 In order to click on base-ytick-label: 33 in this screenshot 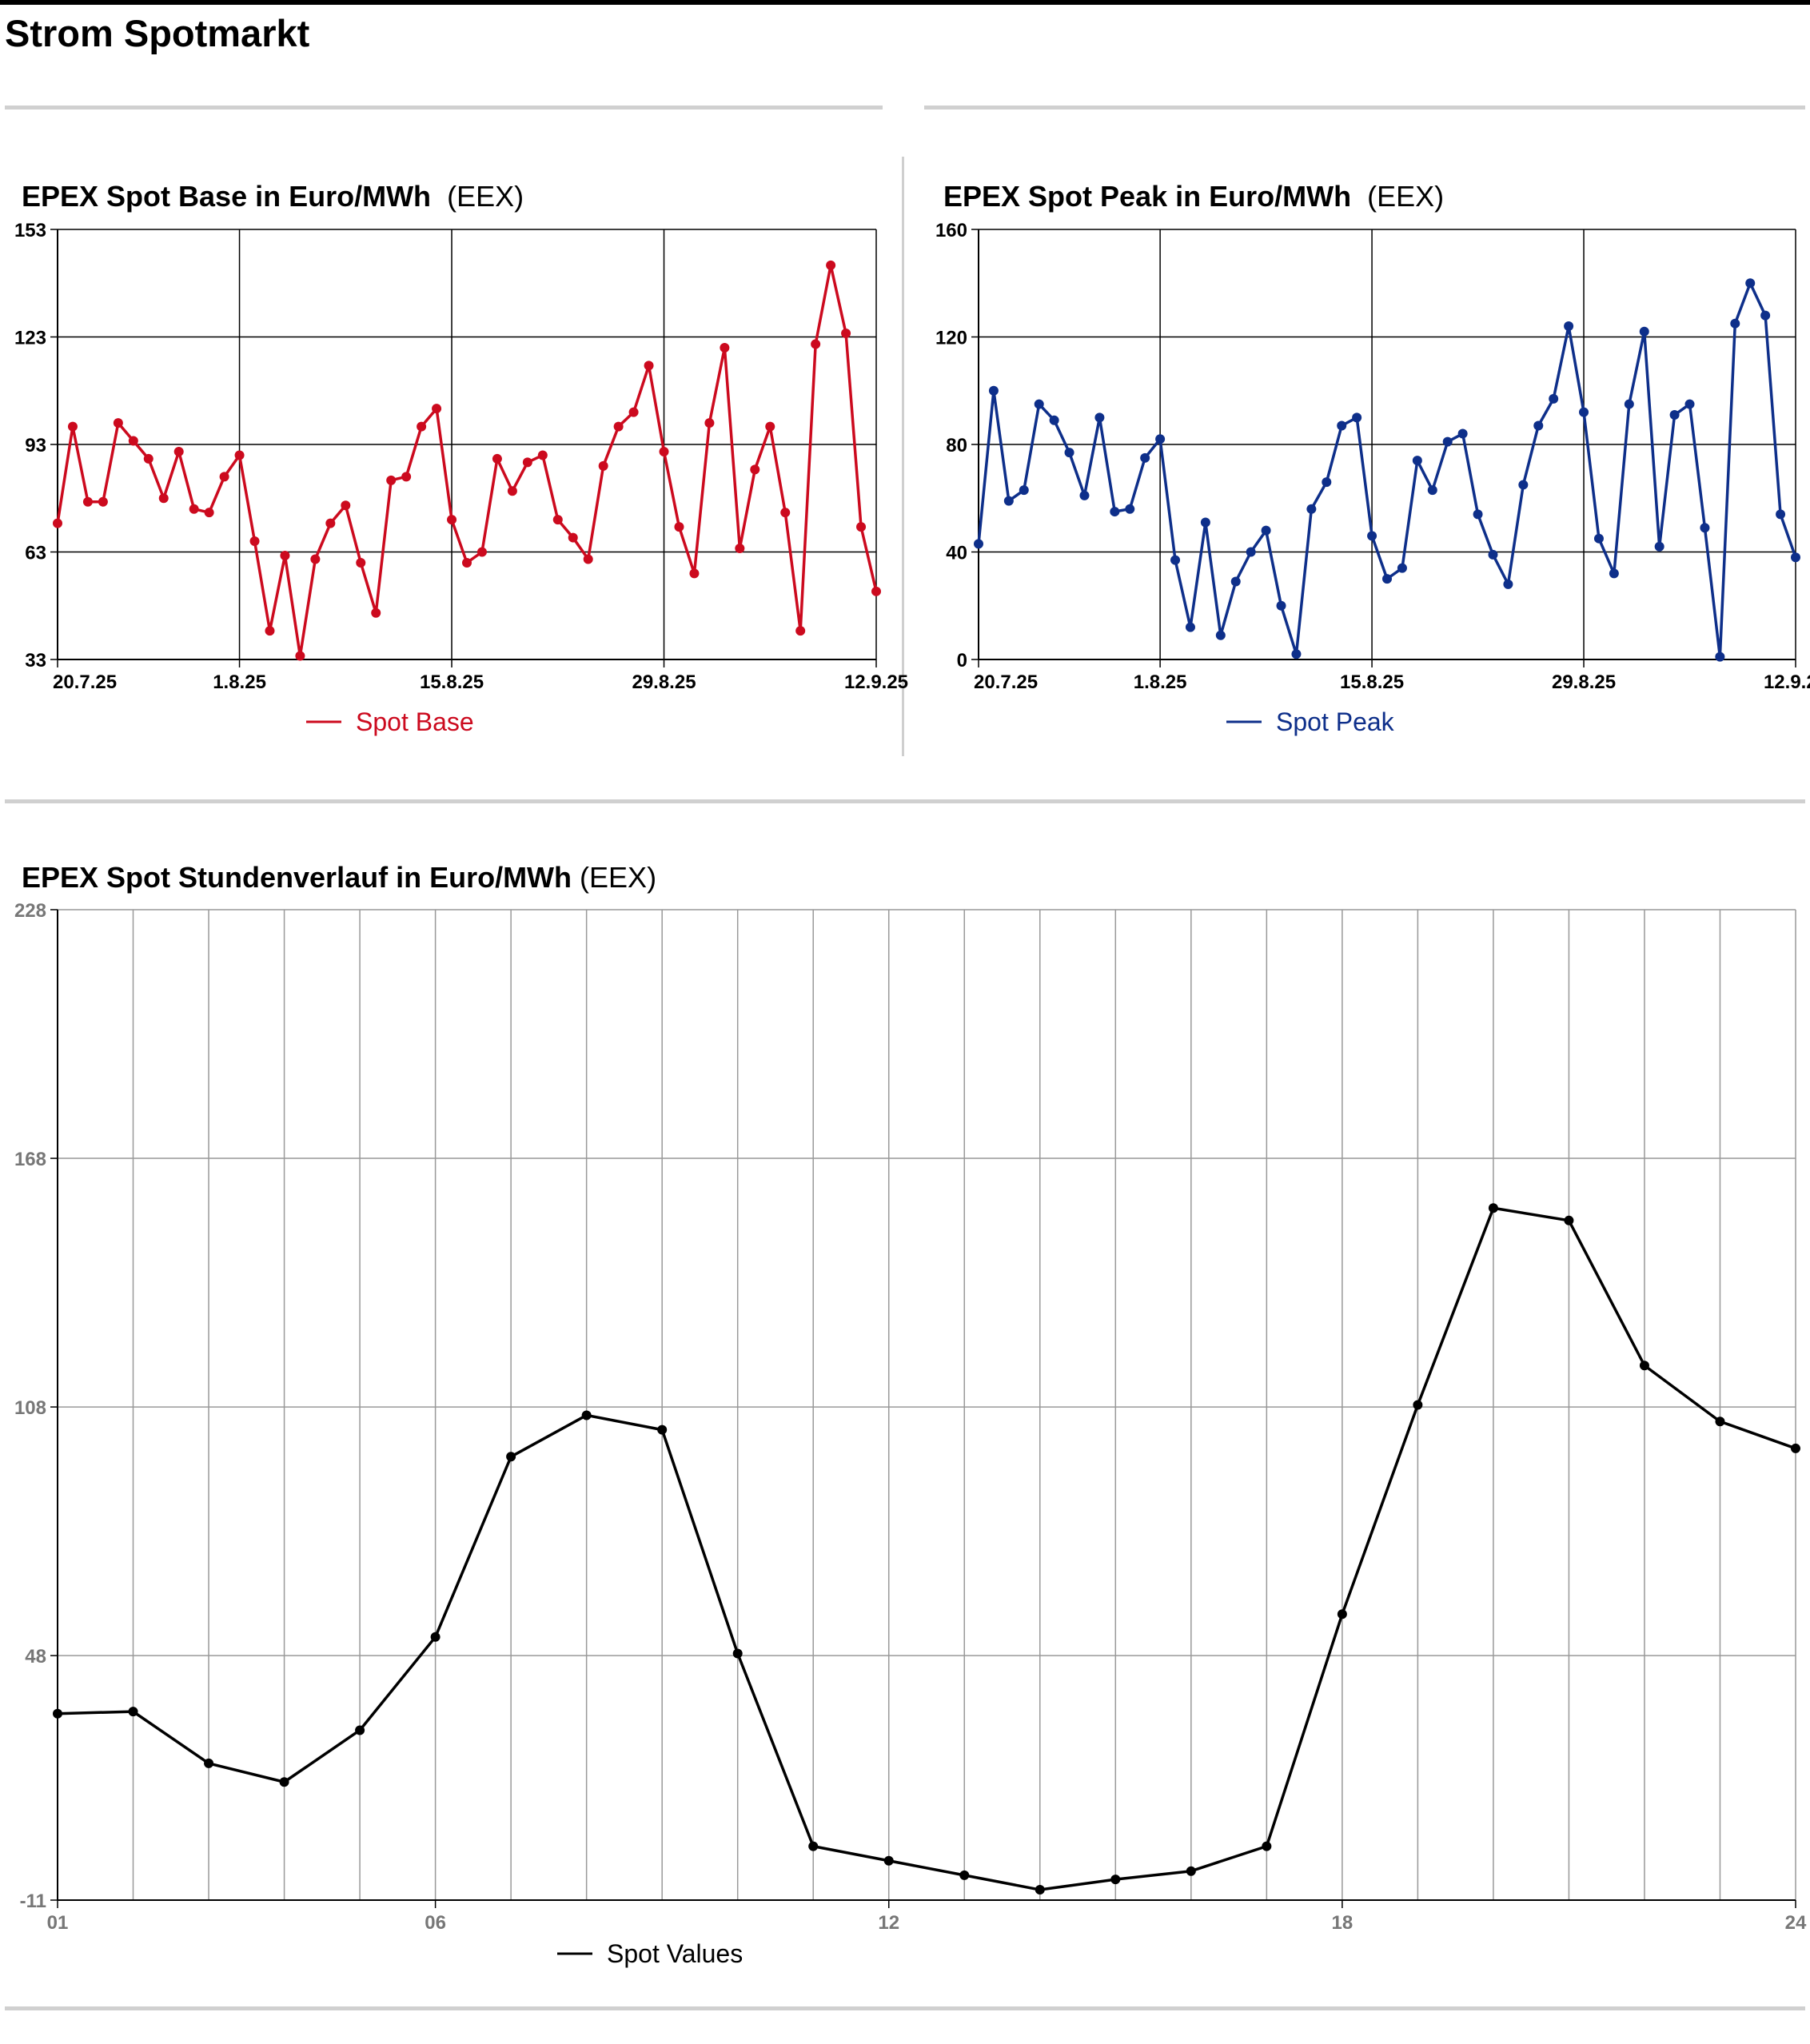, I will do `click(35, 660)`.